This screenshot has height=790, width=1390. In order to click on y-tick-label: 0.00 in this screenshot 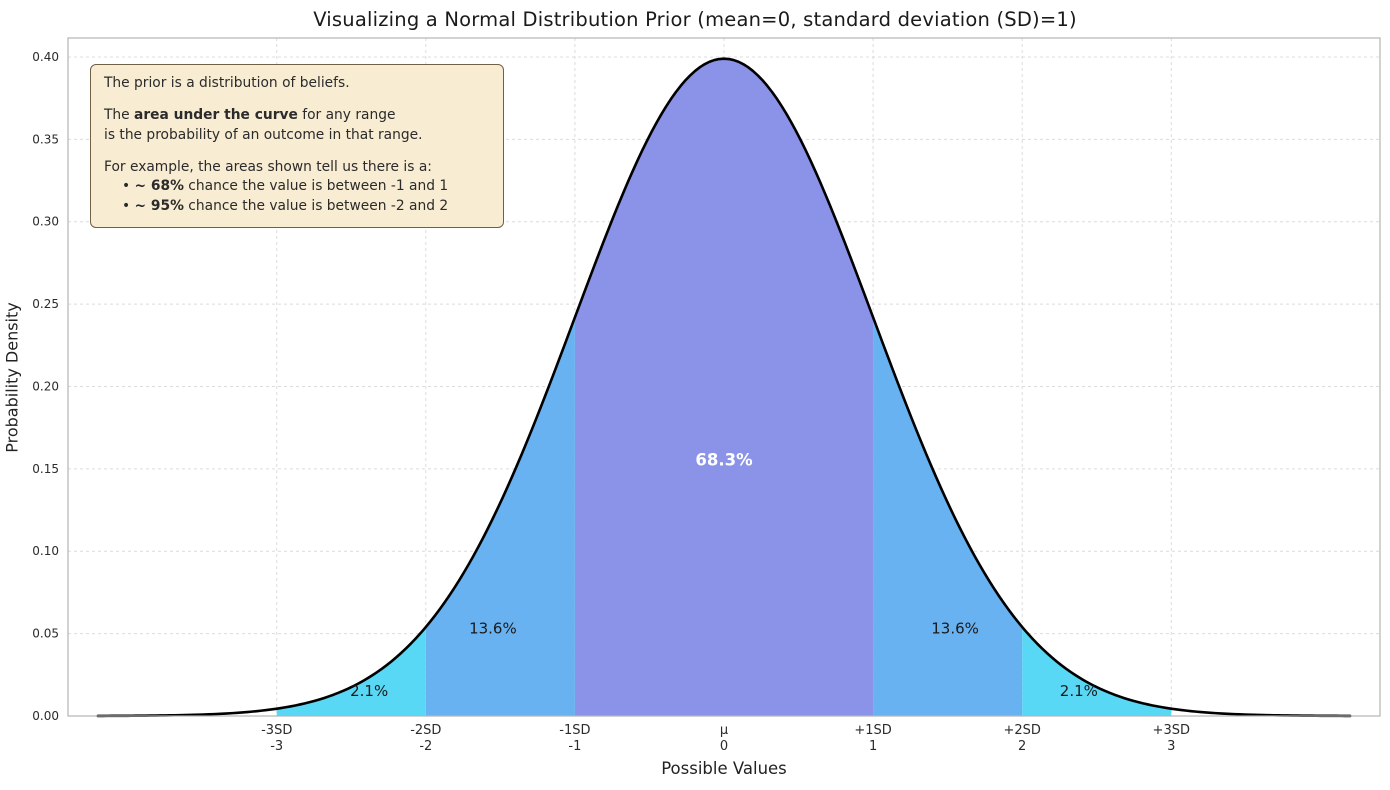, I will do `click(45, 716)`.